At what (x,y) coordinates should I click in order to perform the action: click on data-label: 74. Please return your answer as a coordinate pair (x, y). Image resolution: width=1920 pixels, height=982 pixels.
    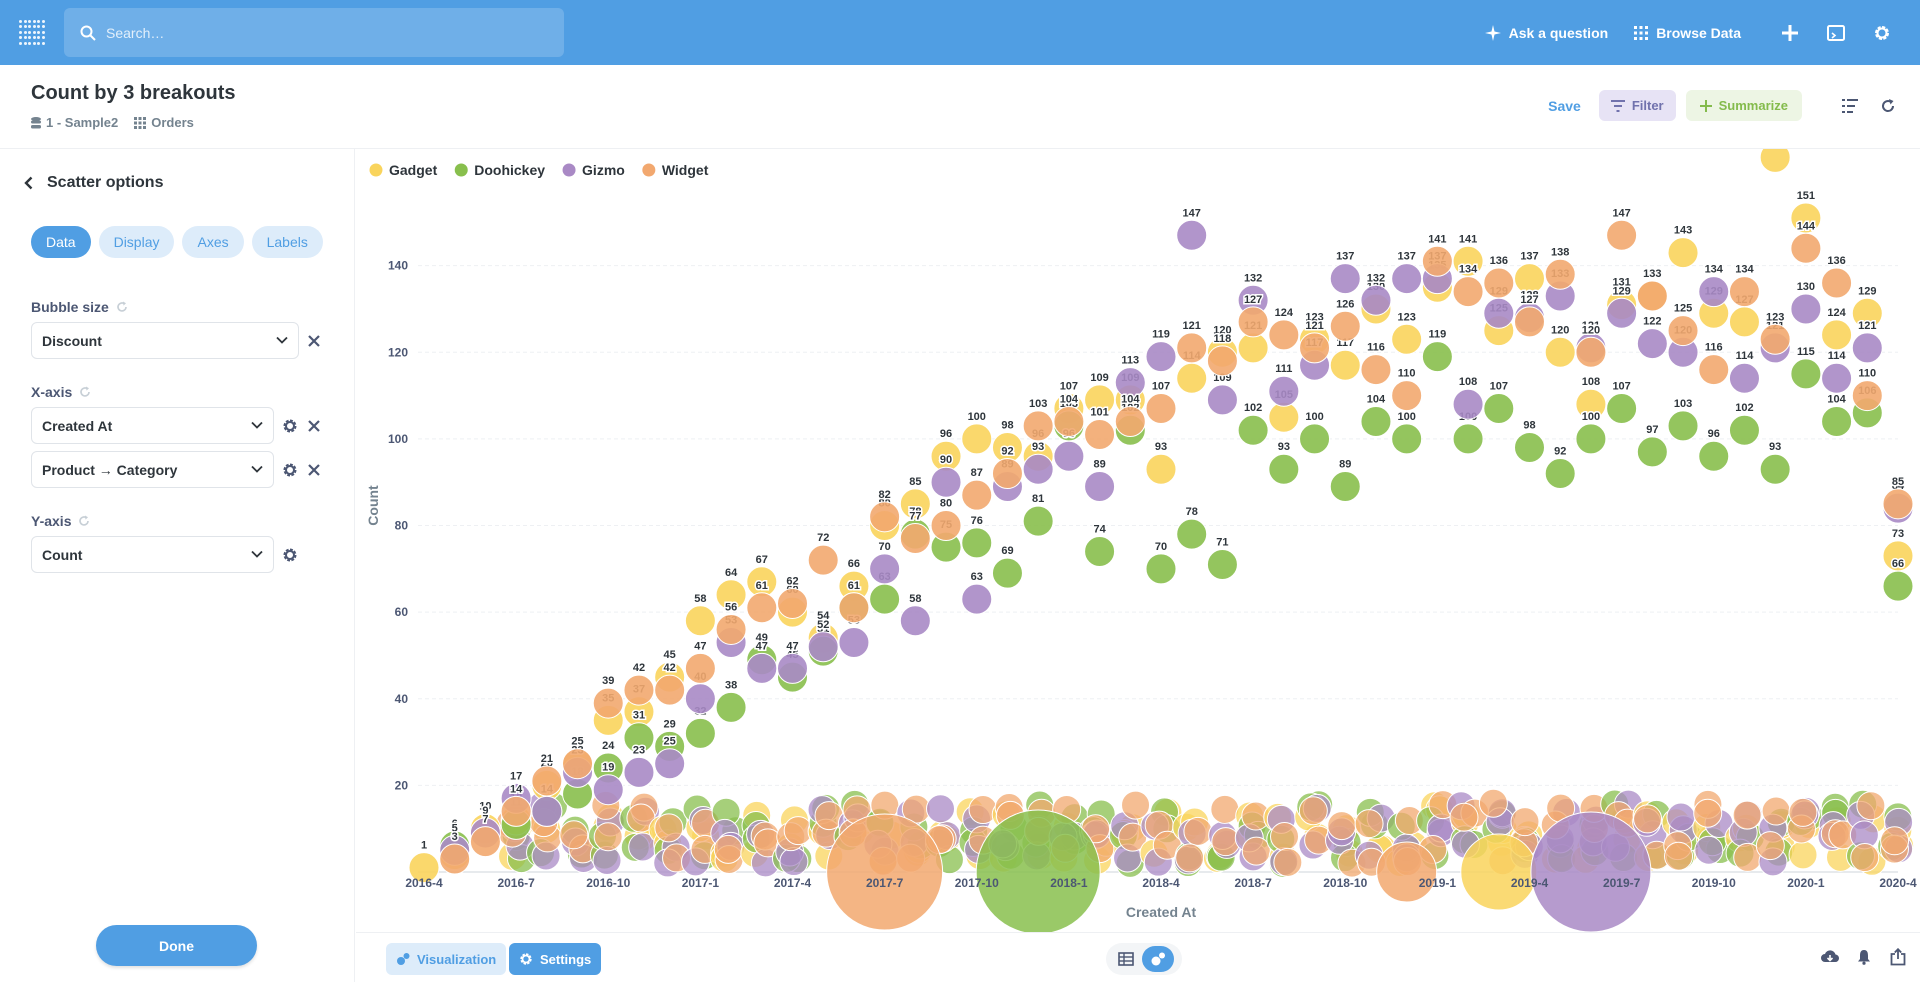
    Looking at the image, I should click on (1099, 529).